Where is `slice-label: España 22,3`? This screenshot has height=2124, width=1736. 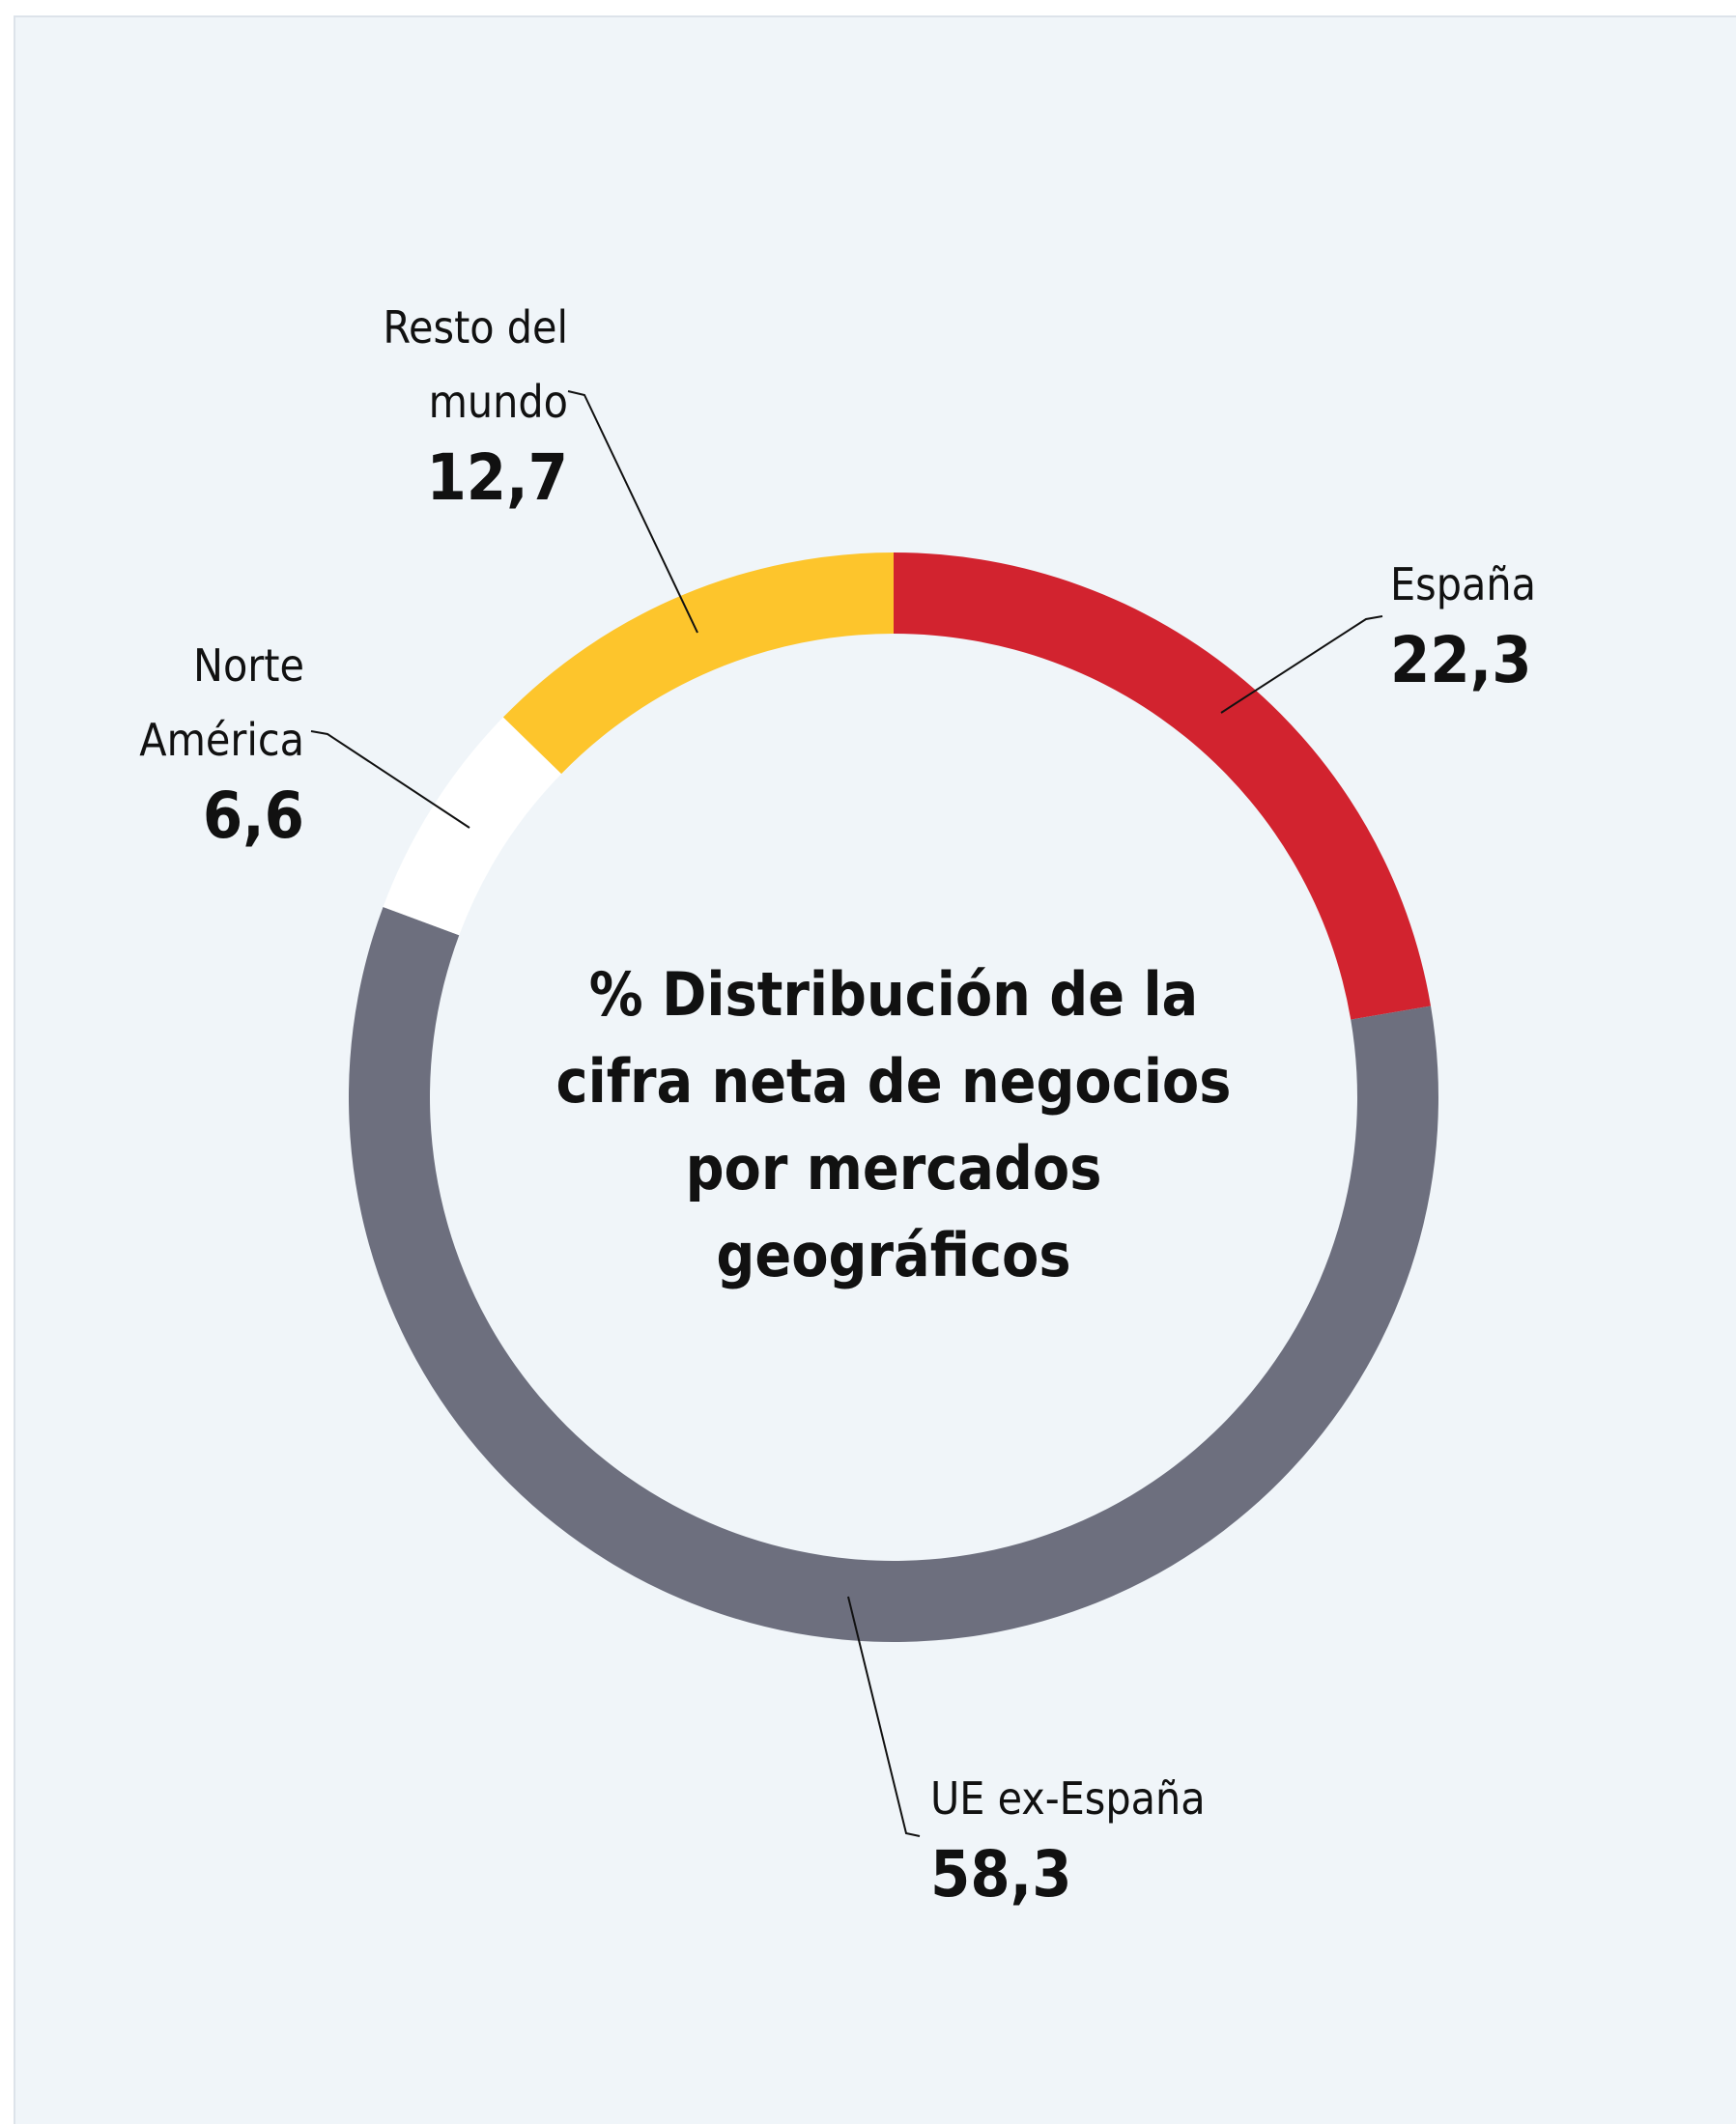
slice-label: España 22,3 is located at coordinates (1463, 623).